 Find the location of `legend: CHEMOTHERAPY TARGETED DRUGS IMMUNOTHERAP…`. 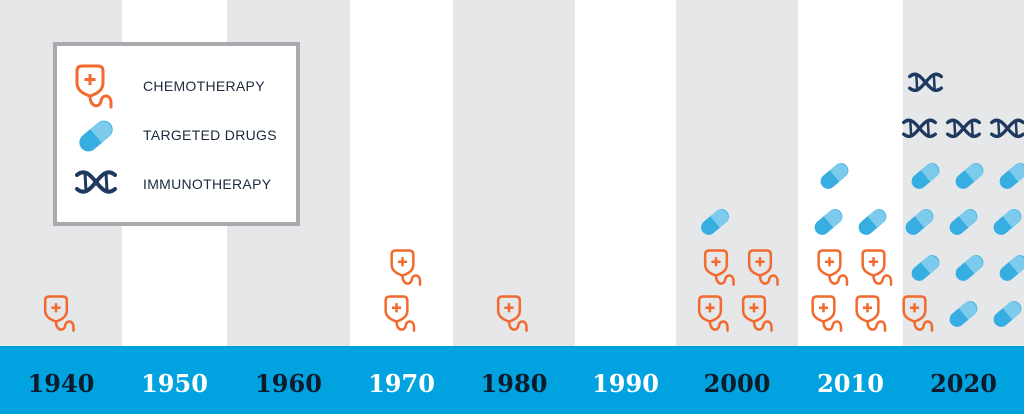

legend: CHEMOTHERAPY TARGETED DRUGS IMMUNOTHERAP… is located at coordinates (176, 134).